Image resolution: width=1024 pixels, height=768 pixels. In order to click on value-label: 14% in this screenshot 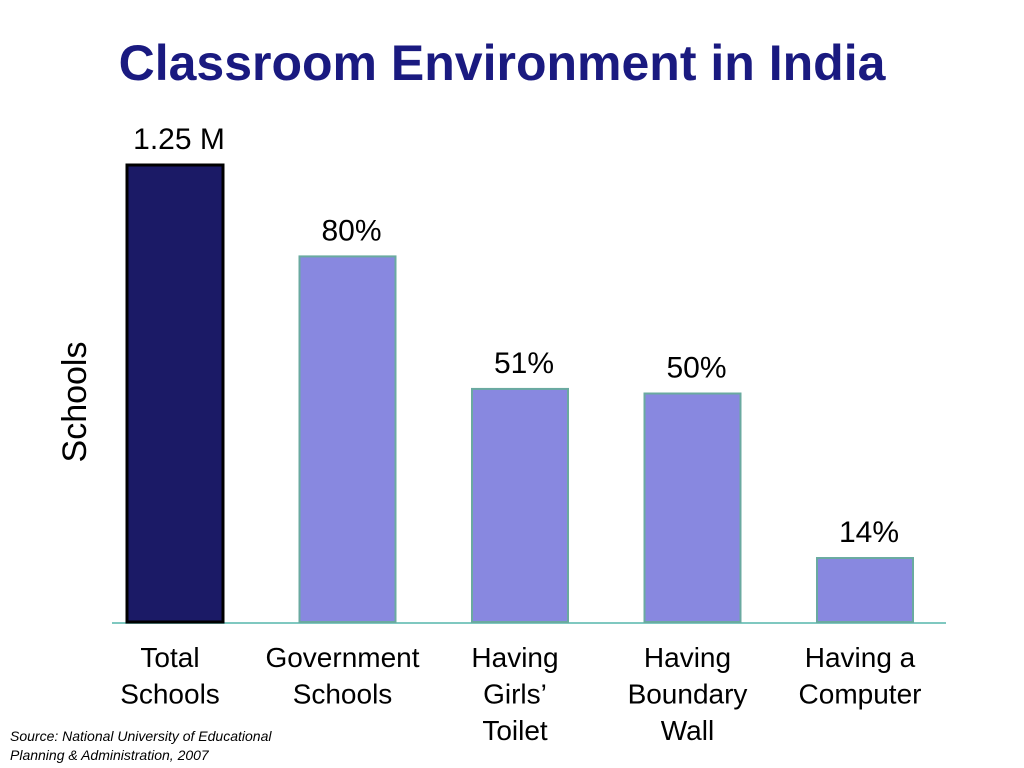, I will do `click(869, 532)`.